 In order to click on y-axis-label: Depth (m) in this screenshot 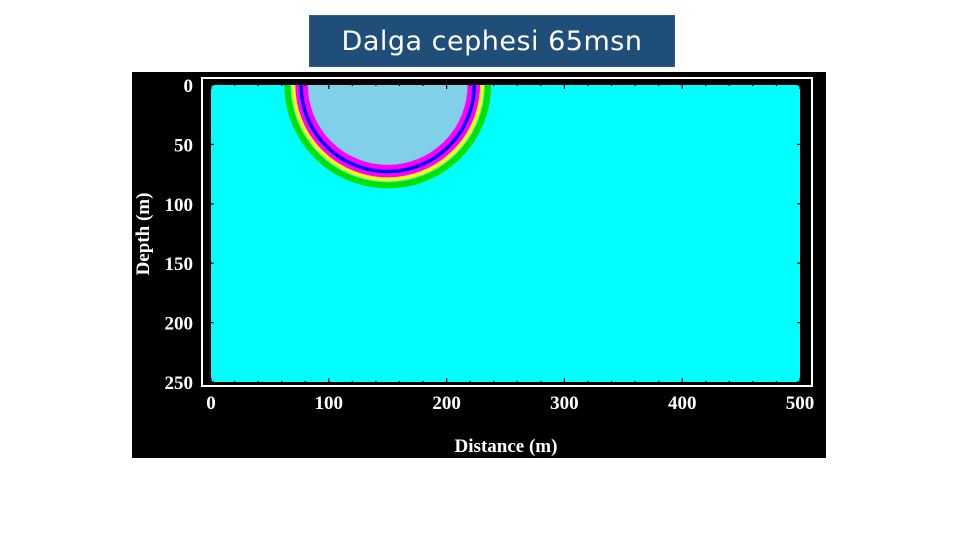, I will do `click(143, 234)`.